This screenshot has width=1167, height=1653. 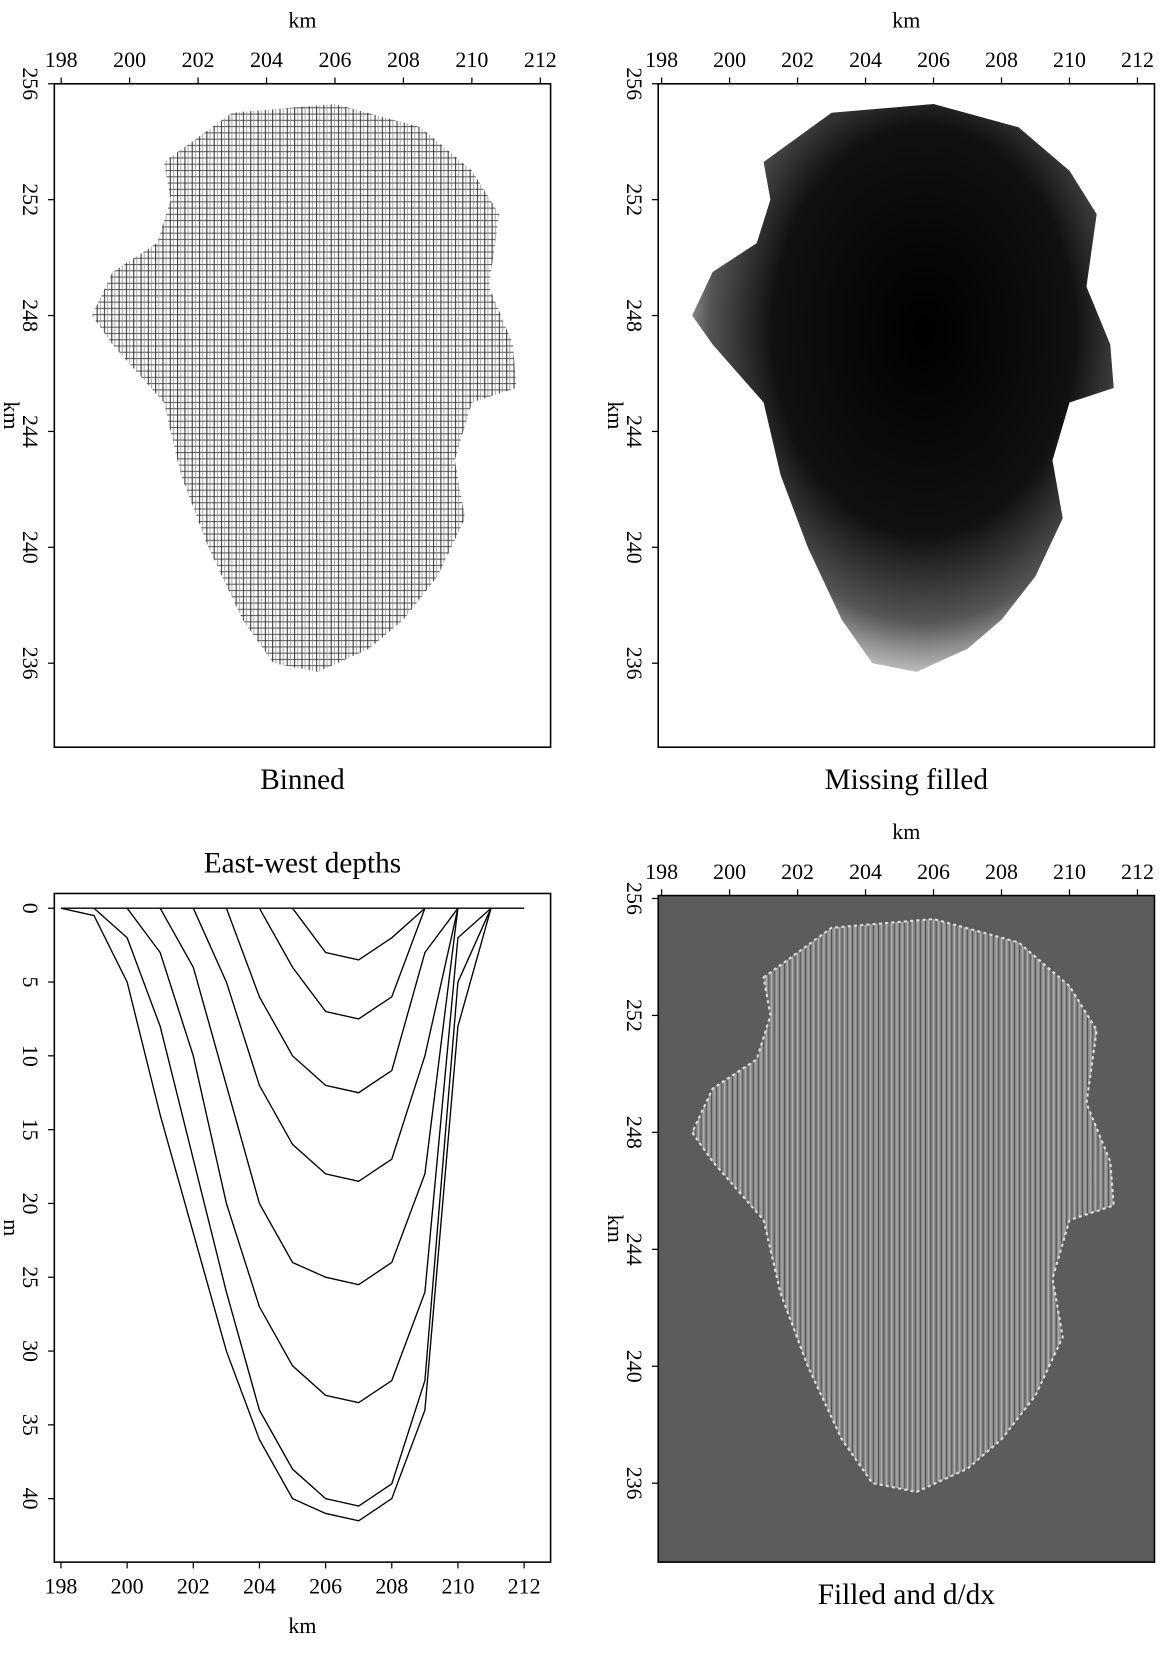 I want to click on panel-title: Missing filled, so click(x=907, y=780).